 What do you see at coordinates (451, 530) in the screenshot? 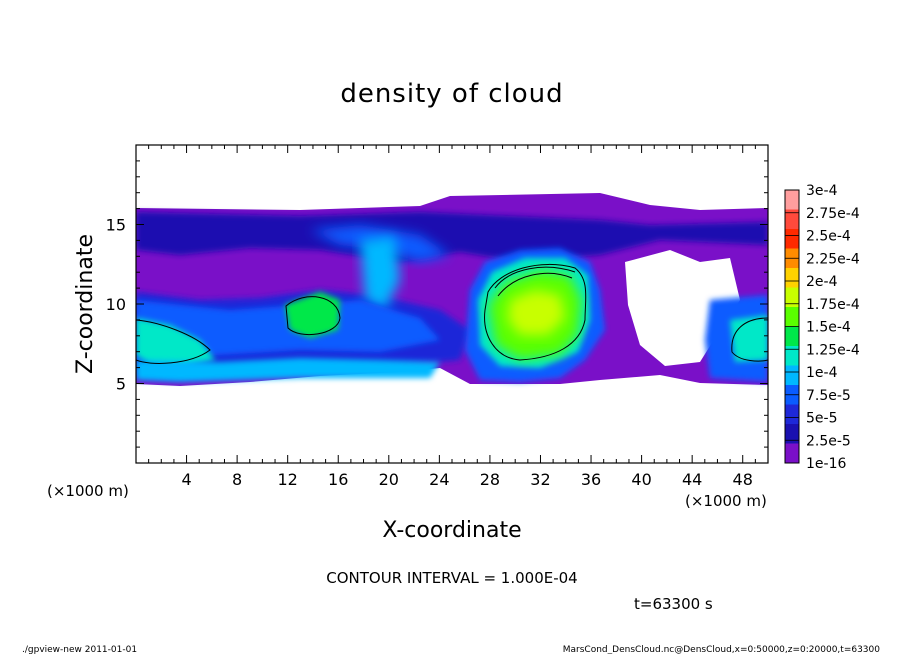
I see `x-axis-label: X-coordinate` at bounding box center [451, 530].